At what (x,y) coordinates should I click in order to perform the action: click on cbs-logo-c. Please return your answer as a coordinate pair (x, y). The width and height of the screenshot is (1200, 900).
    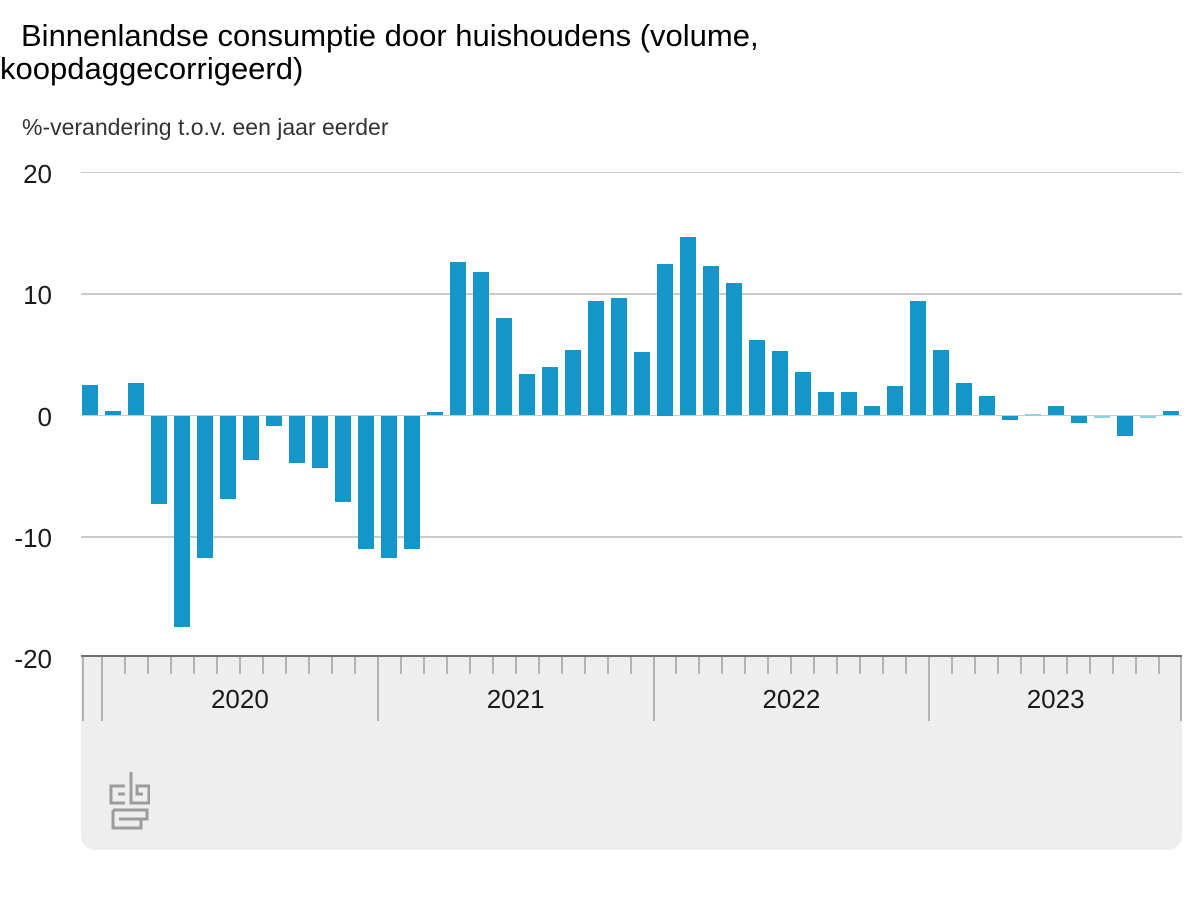
    Looking at the image, I should click on (117, 794).